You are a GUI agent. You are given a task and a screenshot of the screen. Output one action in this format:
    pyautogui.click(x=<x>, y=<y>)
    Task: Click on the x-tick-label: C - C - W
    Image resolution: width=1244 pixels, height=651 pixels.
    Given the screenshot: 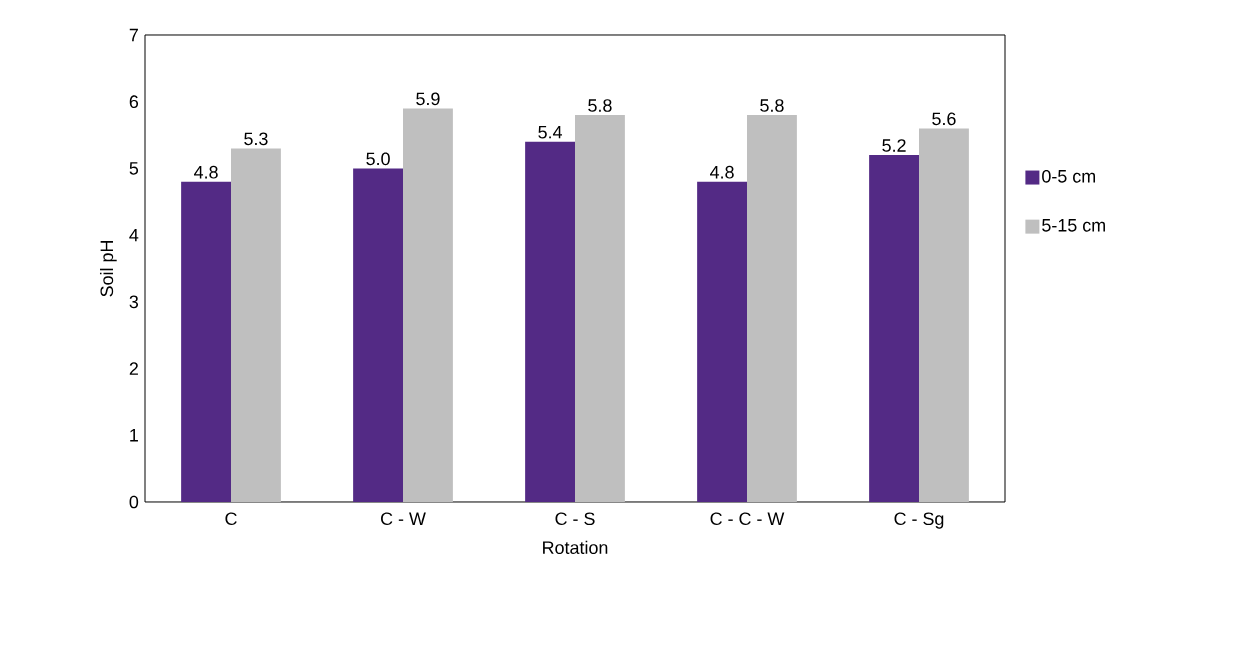 What is the action you would take?
    pyautogui.click(x=747, y=519)
    